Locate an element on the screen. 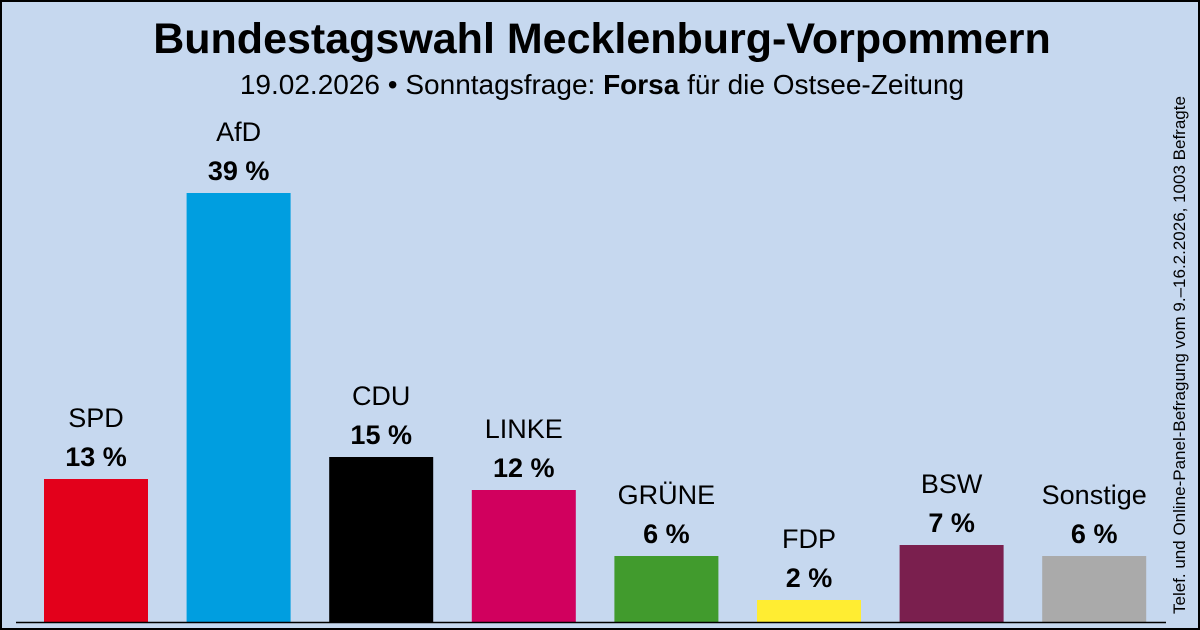 Image resolution: width=1200 pixels, height=630 pixels. value-label-linke: 12 % is located at coordinates (524, 468).